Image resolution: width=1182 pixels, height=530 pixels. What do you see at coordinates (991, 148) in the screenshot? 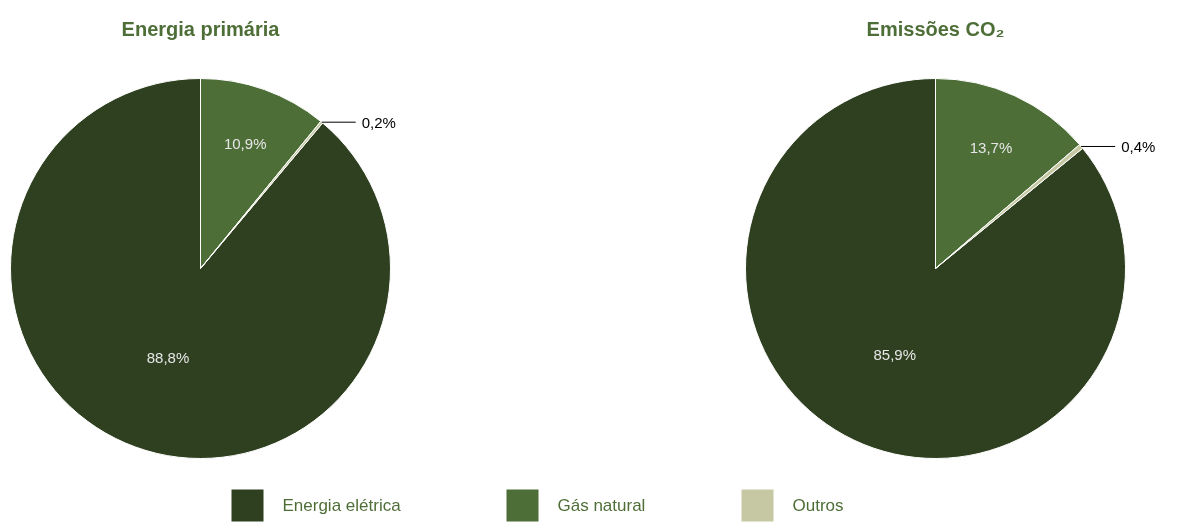
I see `data-label: 13,7%` at bounding box center [991, 148].